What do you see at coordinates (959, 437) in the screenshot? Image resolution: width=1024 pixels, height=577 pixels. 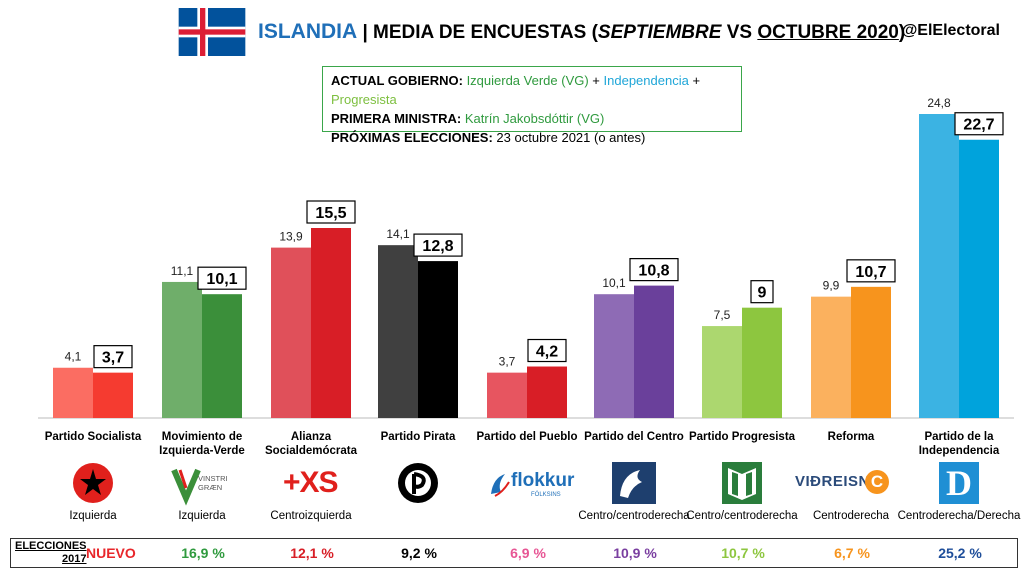 I see `category-label: Partido de la` at bounding box center [959, 437].